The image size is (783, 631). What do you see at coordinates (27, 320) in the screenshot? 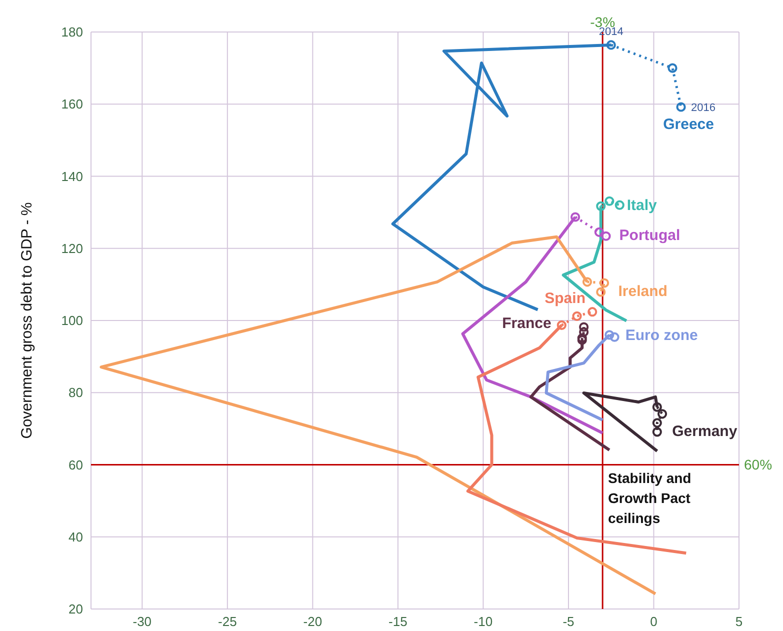
I see `y-axis-title: Government gross debt to GDP - %` at bounding box center [27, 320].